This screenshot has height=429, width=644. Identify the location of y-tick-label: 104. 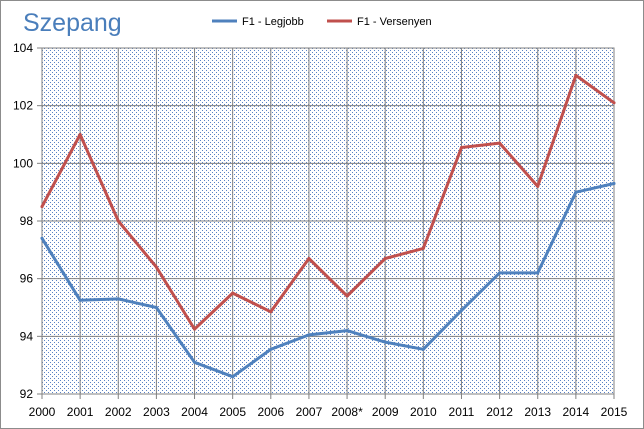
(23, 48).